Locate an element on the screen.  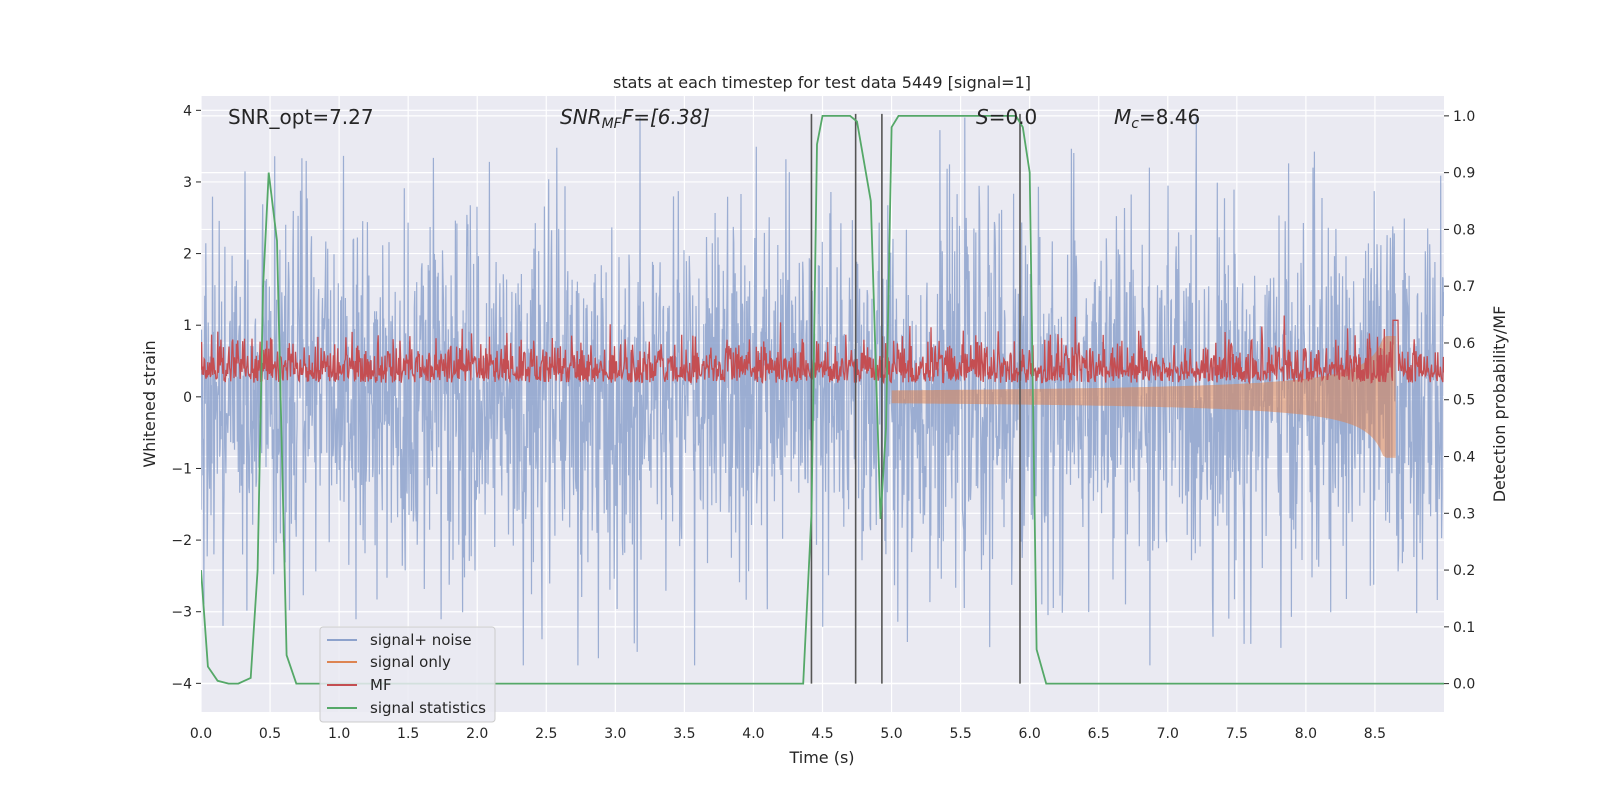
x-tick-label: 5.0 is located at coordinates (891, 734).